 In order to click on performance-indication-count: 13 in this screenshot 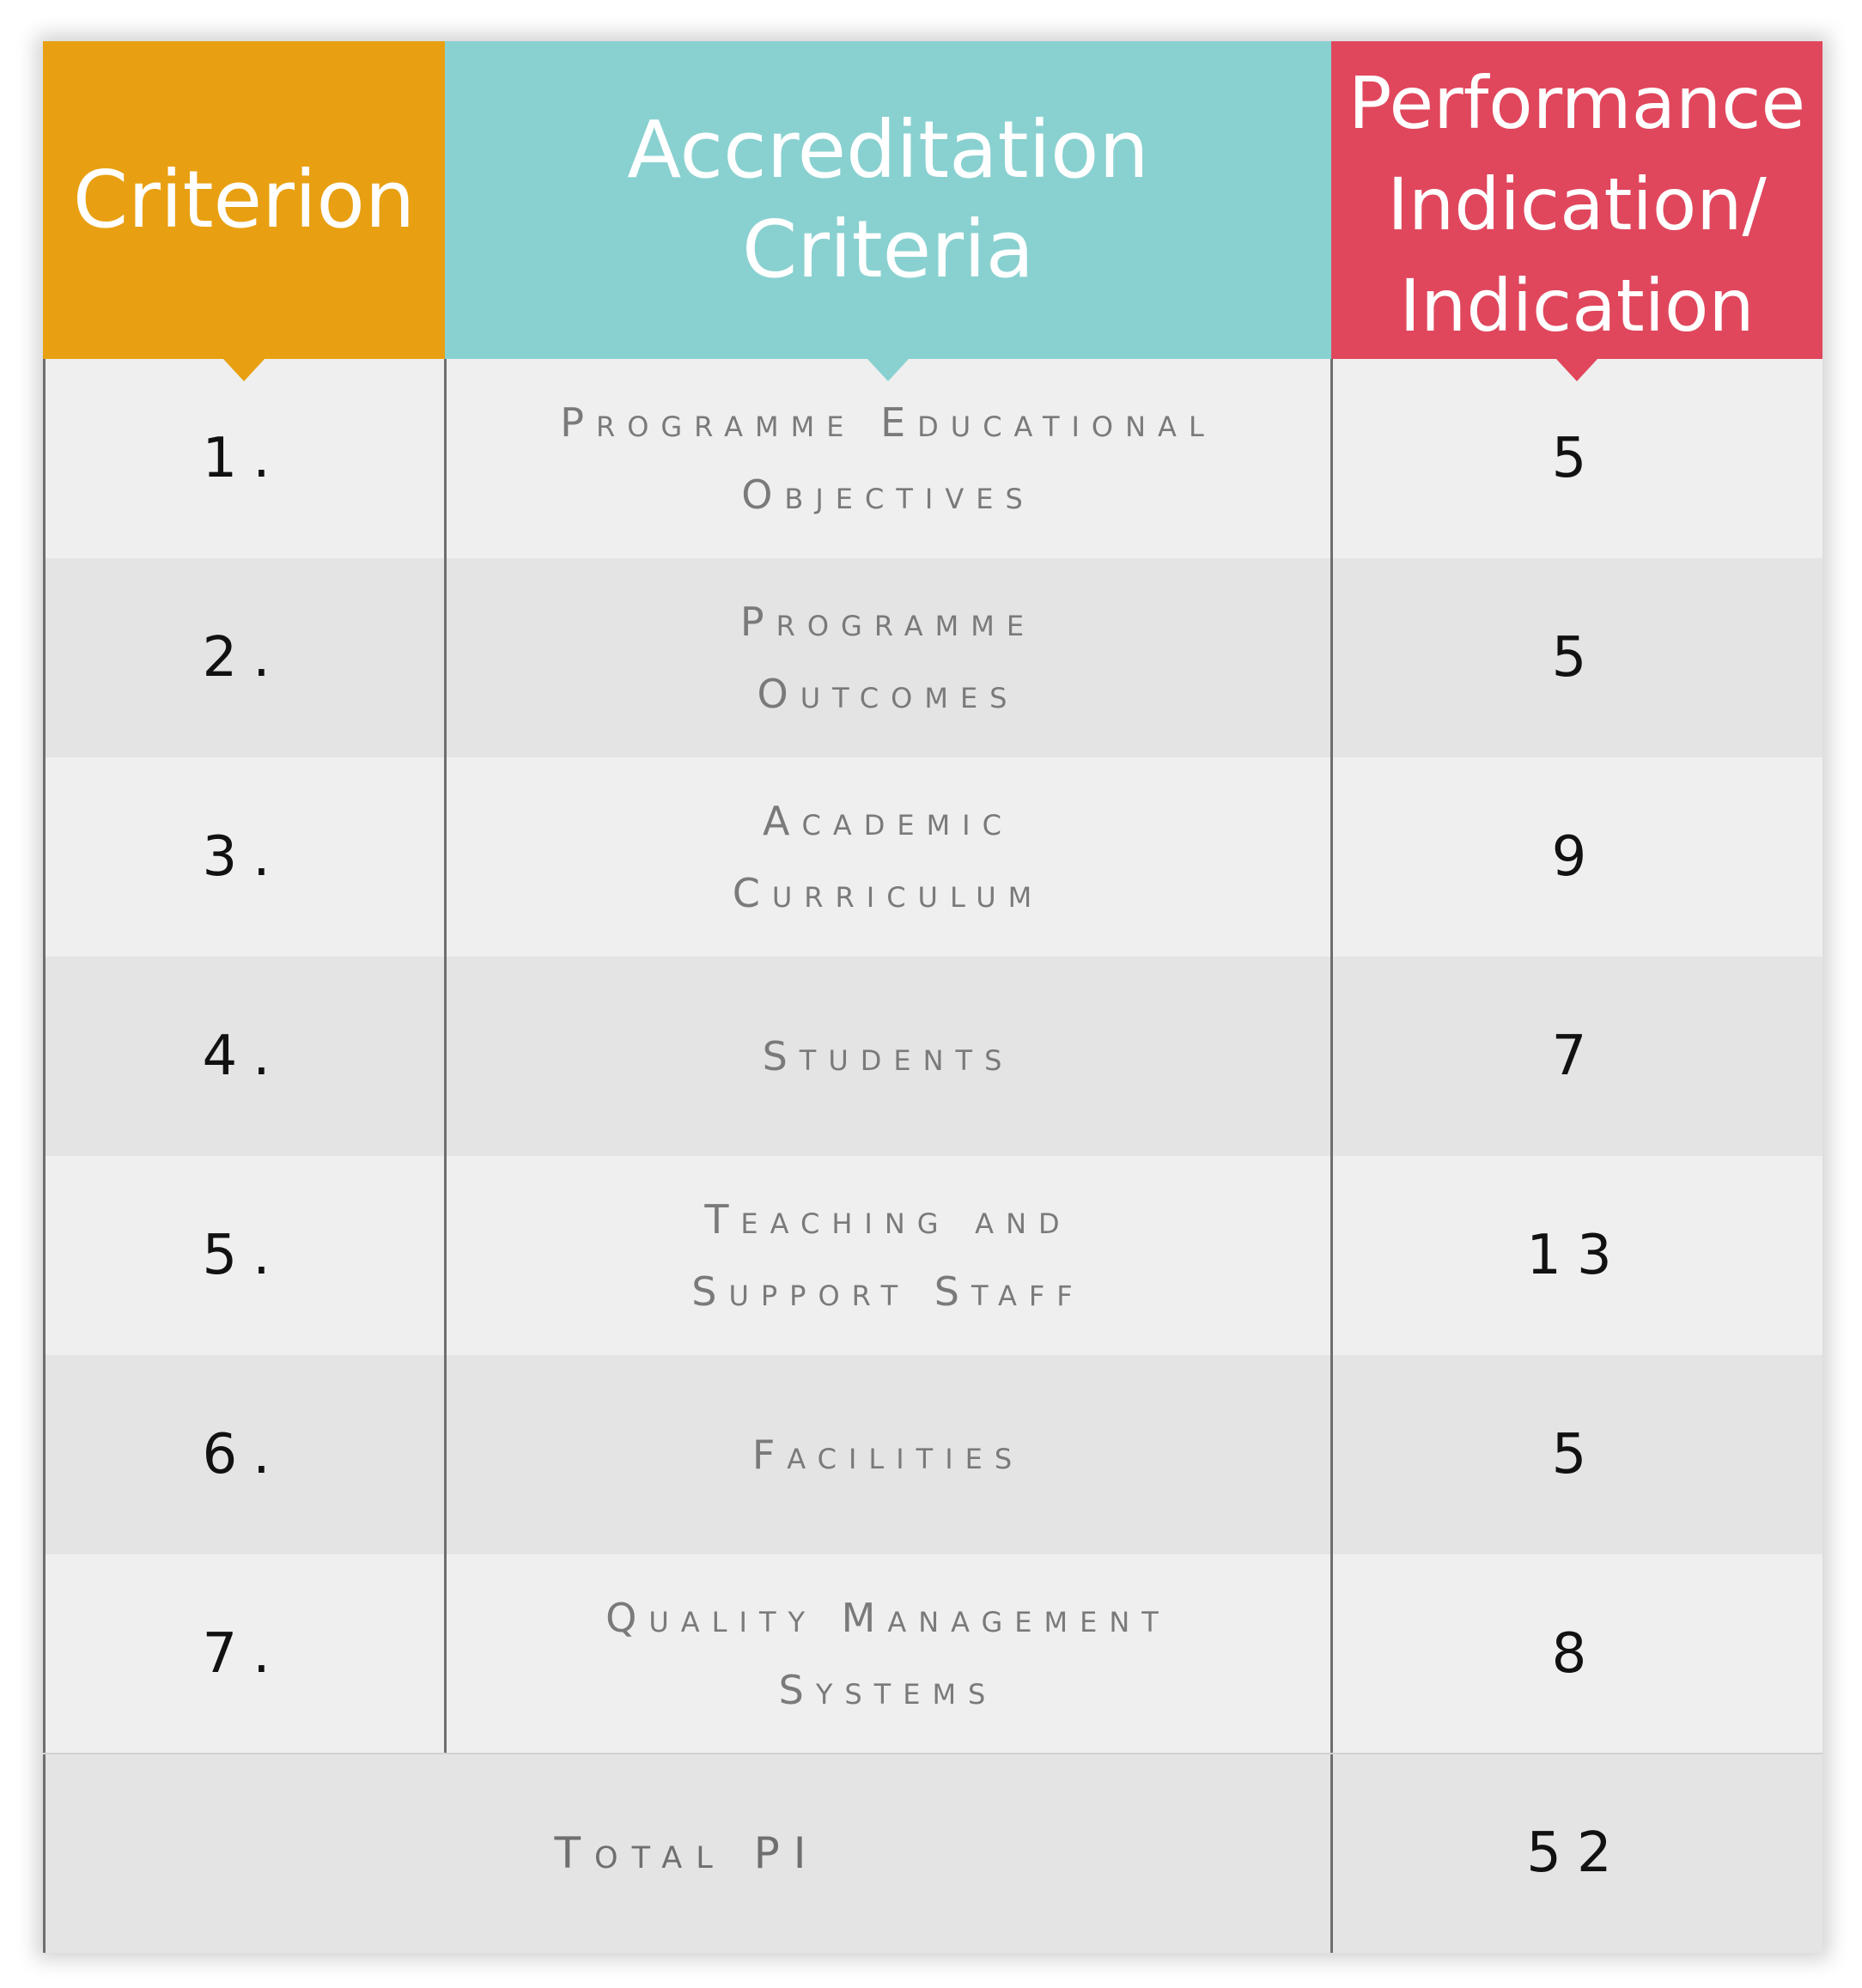, I will do `click(1577, 1255)`.